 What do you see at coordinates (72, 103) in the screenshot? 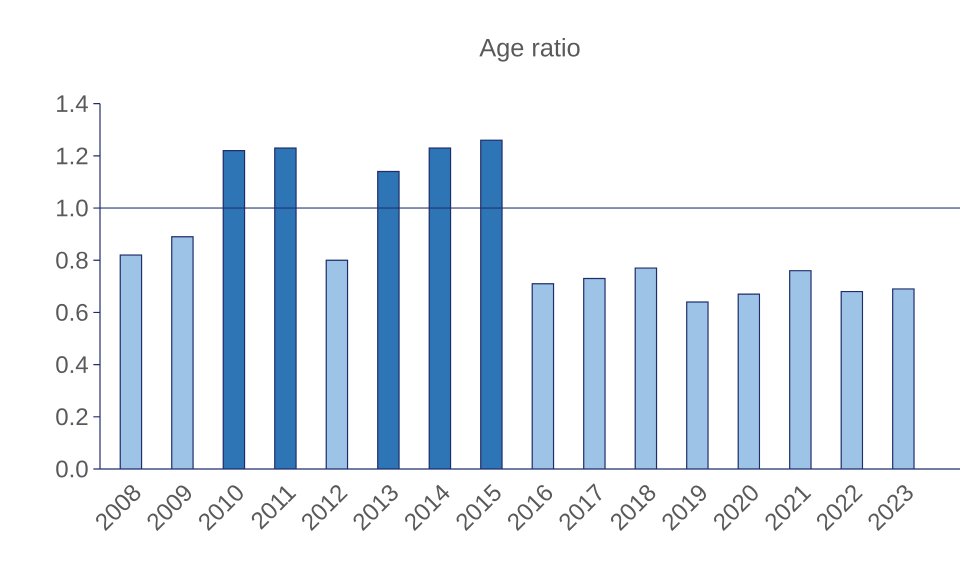
I see `y-tick-label: 1.4` at bounding box center [72, 103].